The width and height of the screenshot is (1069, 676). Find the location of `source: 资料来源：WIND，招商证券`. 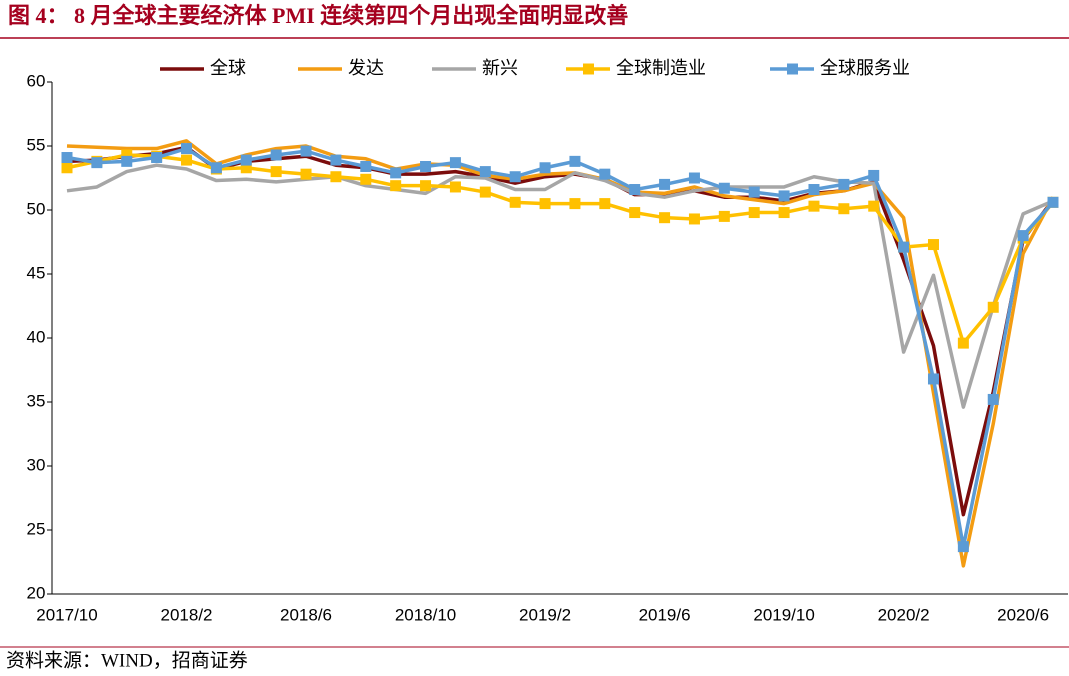

source: 资料来源：WIND，招商证券 is located at coordinates (127, 660).